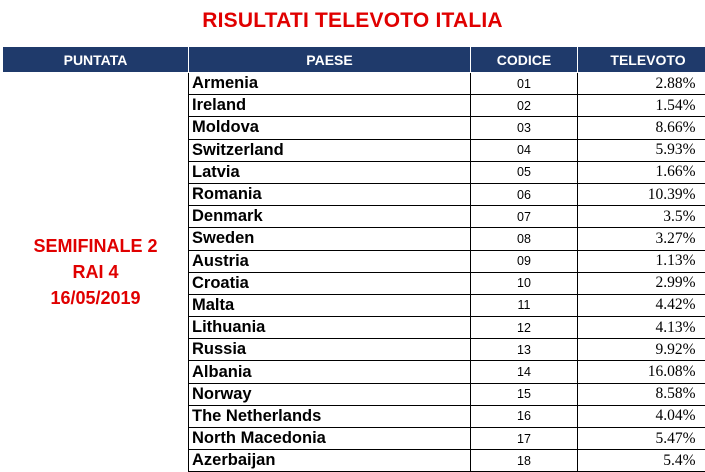 Image resolution: width=705 pixels, height=472 pixels. What do you see at coordinates (524, 328) in the screenshot?
I see `code-cell: 12` at bounding box center [524, 328].